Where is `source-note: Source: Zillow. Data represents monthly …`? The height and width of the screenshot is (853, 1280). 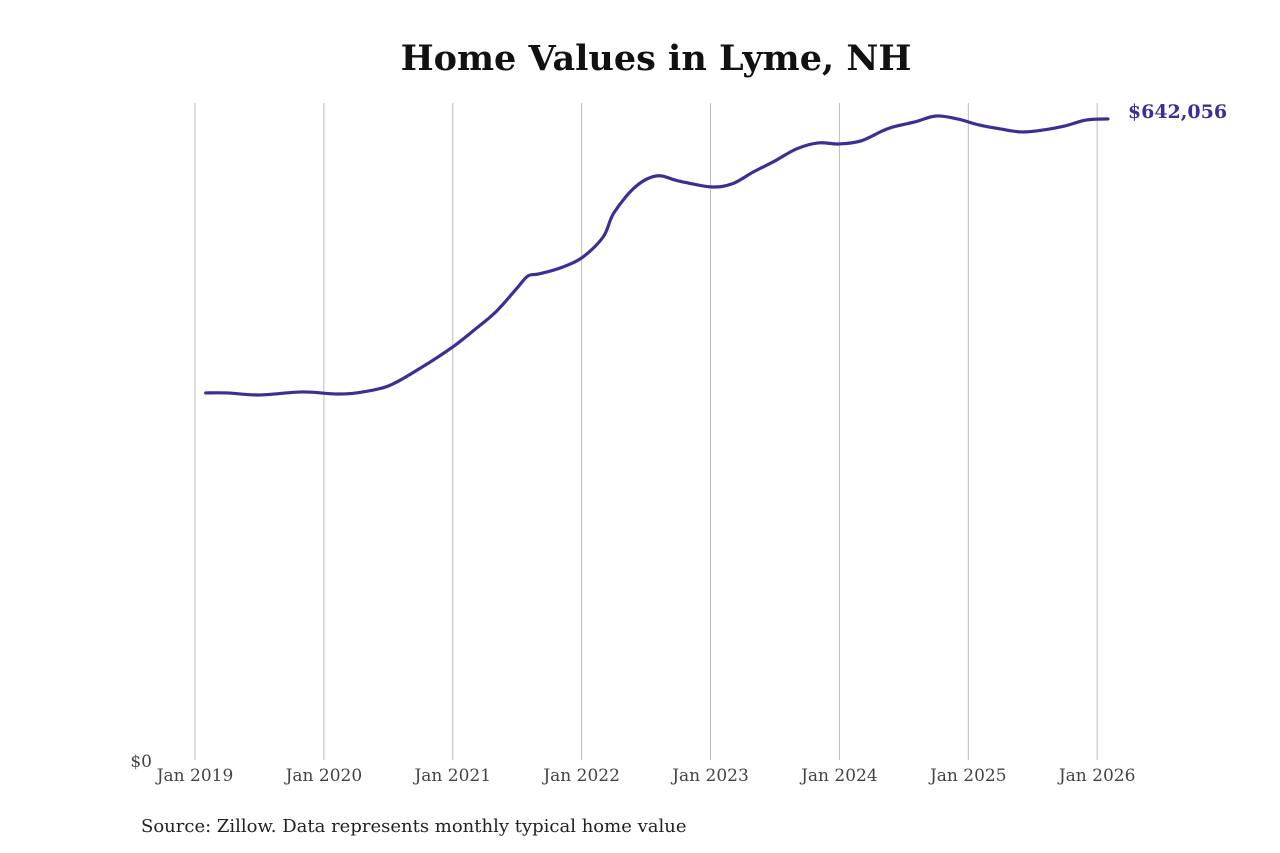 source-note: Source: Zillow. Data represents monthly … is located at coordinates (414, 826).